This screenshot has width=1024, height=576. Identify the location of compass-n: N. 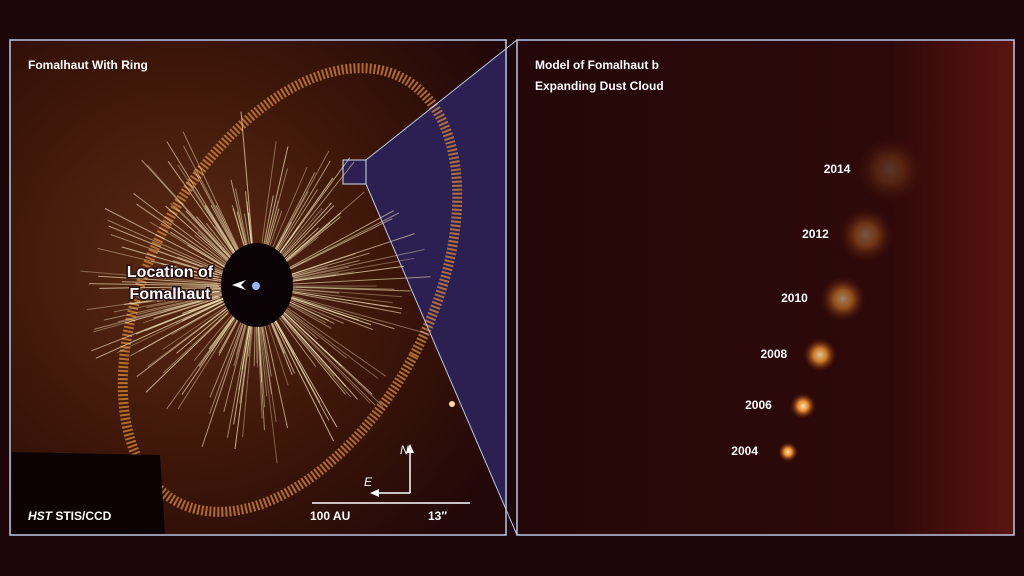
(404, 450).